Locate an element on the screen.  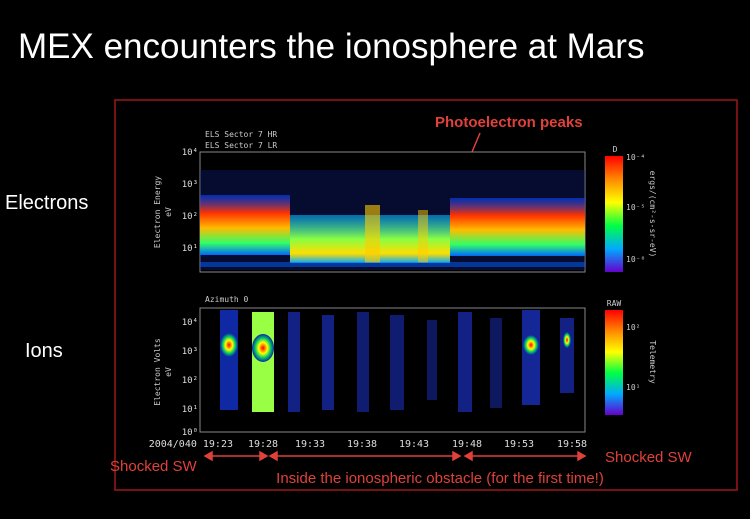
time-tick: 19:28 is located at coordinates (263, 444).